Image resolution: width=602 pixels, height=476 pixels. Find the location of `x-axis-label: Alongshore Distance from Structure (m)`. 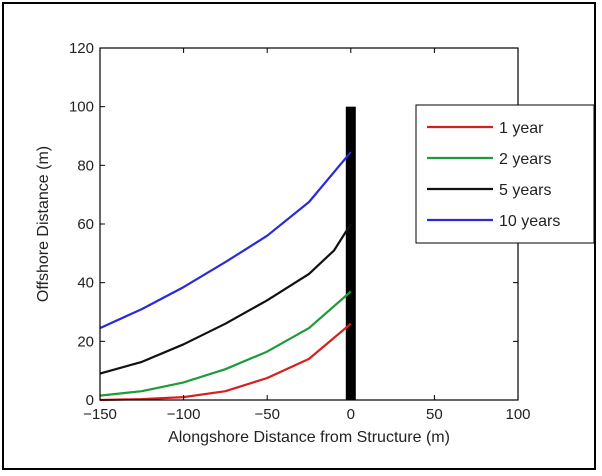

x-axis-label: Alongshore Distance from Structure (m) is located at coordinates (309, 437).